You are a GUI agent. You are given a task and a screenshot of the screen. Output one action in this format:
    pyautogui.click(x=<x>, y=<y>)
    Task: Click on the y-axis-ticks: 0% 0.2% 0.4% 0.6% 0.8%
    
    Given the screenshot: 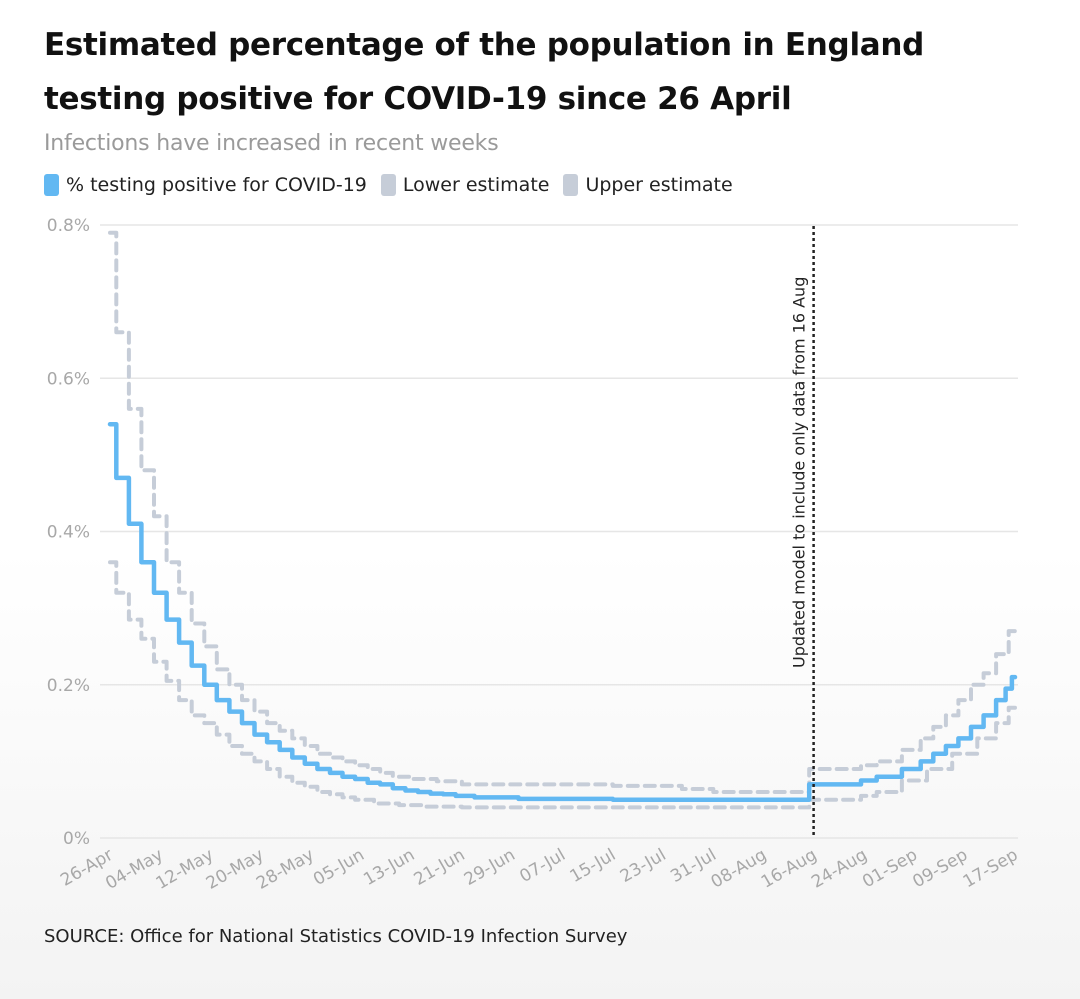 What is the action you would take?
    pyautogui.click(x=68, y=532)
    